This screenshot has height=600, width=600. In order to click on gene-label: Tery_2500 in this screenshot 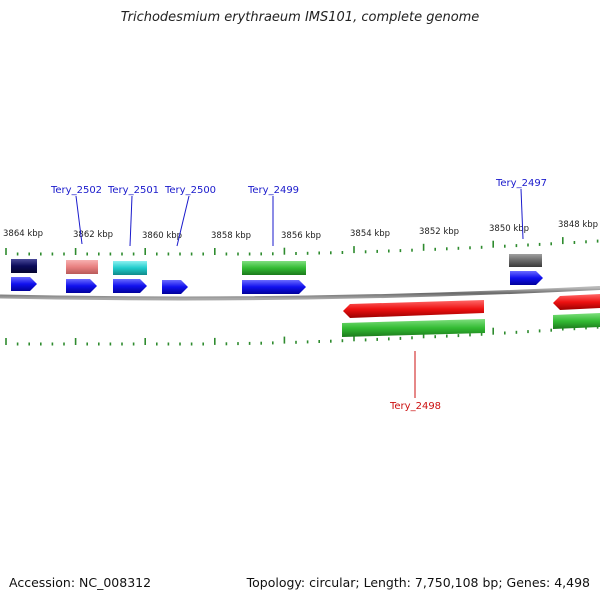, I will do `click(190, 190)`.